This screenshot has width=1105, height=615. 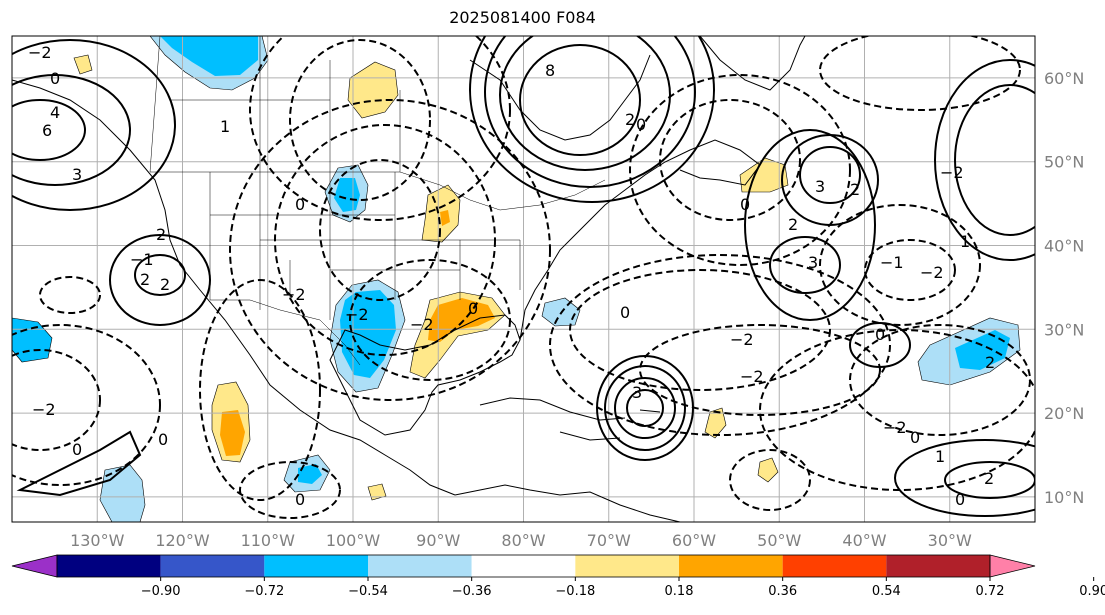 I want to click on shaded-region-negative-pacific-s-core, so click(x=310, y=474).